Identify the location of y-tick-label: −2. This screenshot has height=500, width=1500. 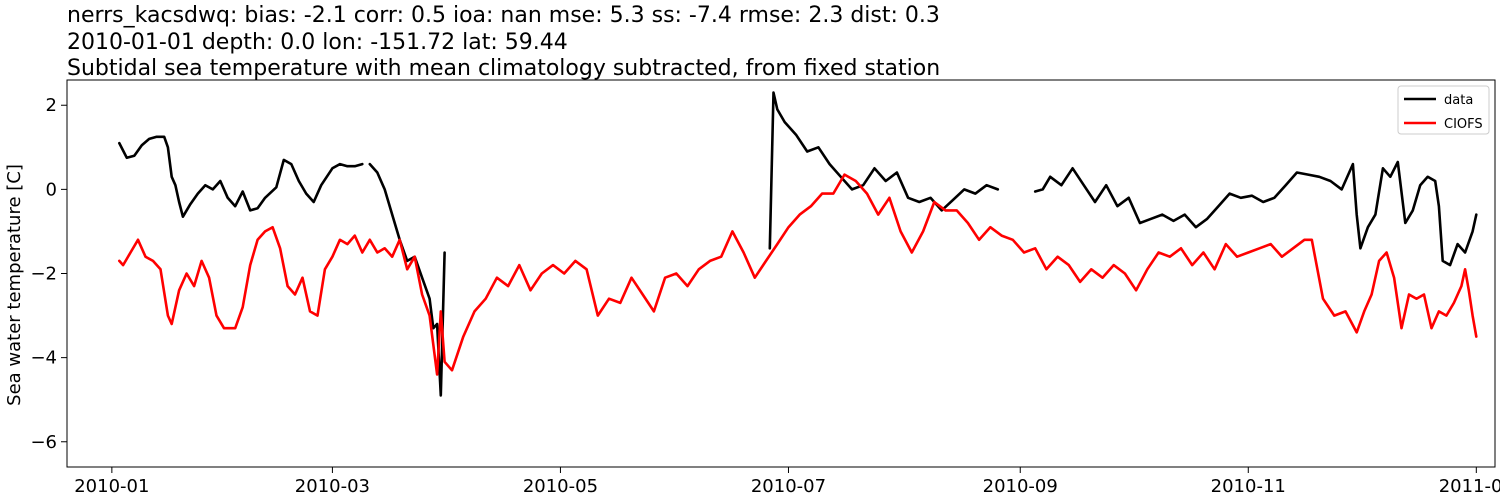
(43, 274).